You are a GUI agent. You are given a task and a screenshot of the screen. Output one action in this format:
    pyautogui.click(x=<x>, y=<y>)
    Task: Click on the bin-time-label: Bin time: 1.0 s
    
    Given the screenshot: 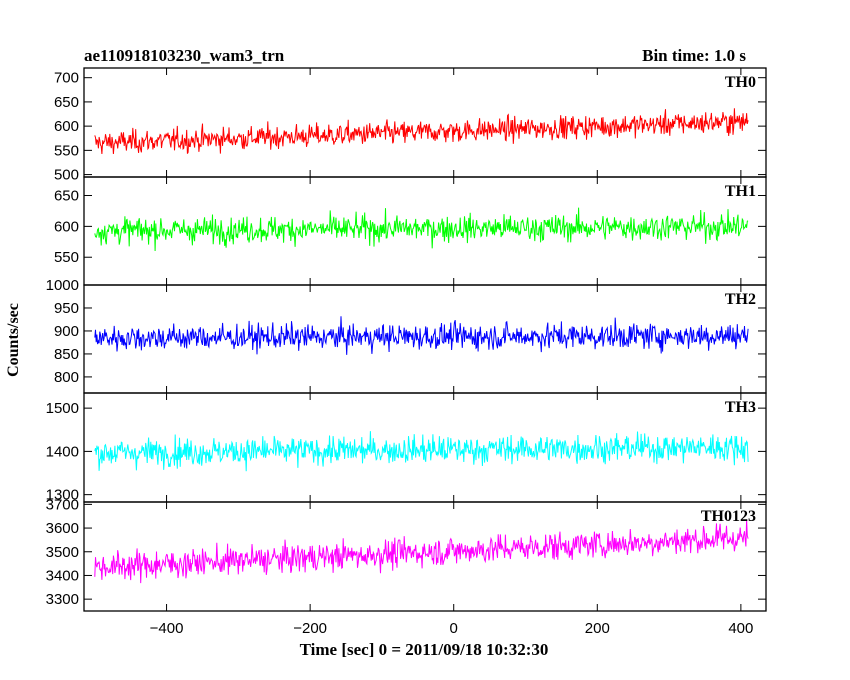 What is the action you would take?
    pyautogui.click(x=694, y=55)
    